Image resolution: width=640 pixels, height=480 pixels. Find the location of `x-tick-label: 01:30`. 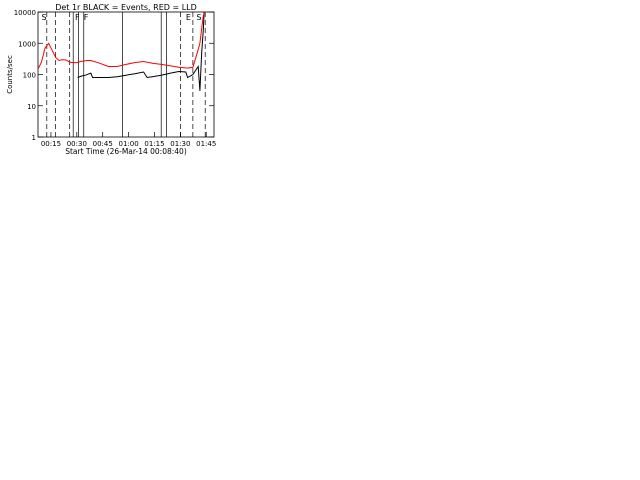

x-tick-label: 01:30 is located at coordinates (180, 144).